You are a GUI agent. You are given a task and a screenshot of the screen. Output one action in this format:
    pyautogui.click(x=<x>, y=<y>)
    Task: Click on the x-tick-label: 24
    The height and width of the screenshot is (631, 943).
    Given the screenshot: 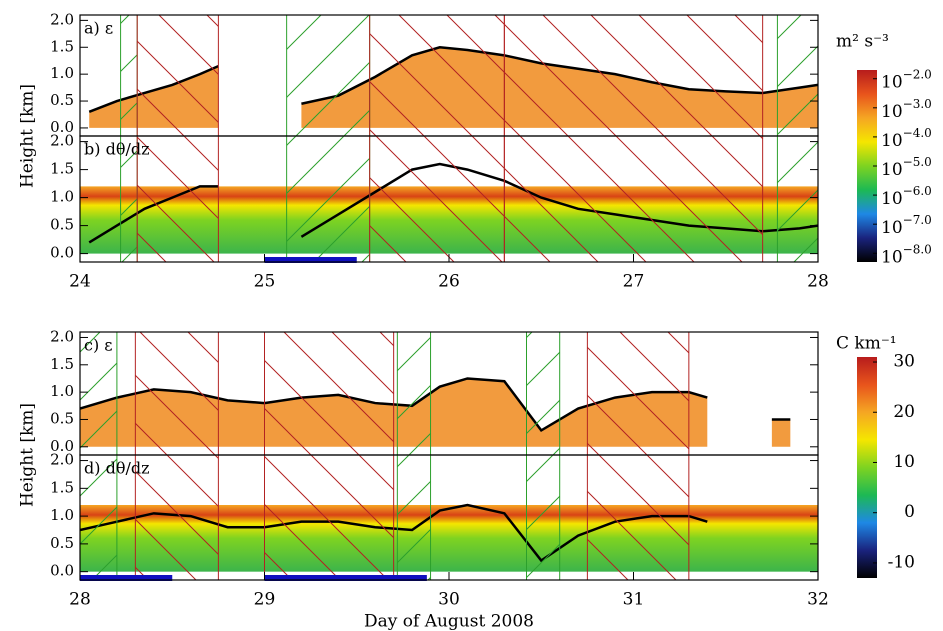 What is the action you would take?
    pyautogui.click(x=80, y=282)
    